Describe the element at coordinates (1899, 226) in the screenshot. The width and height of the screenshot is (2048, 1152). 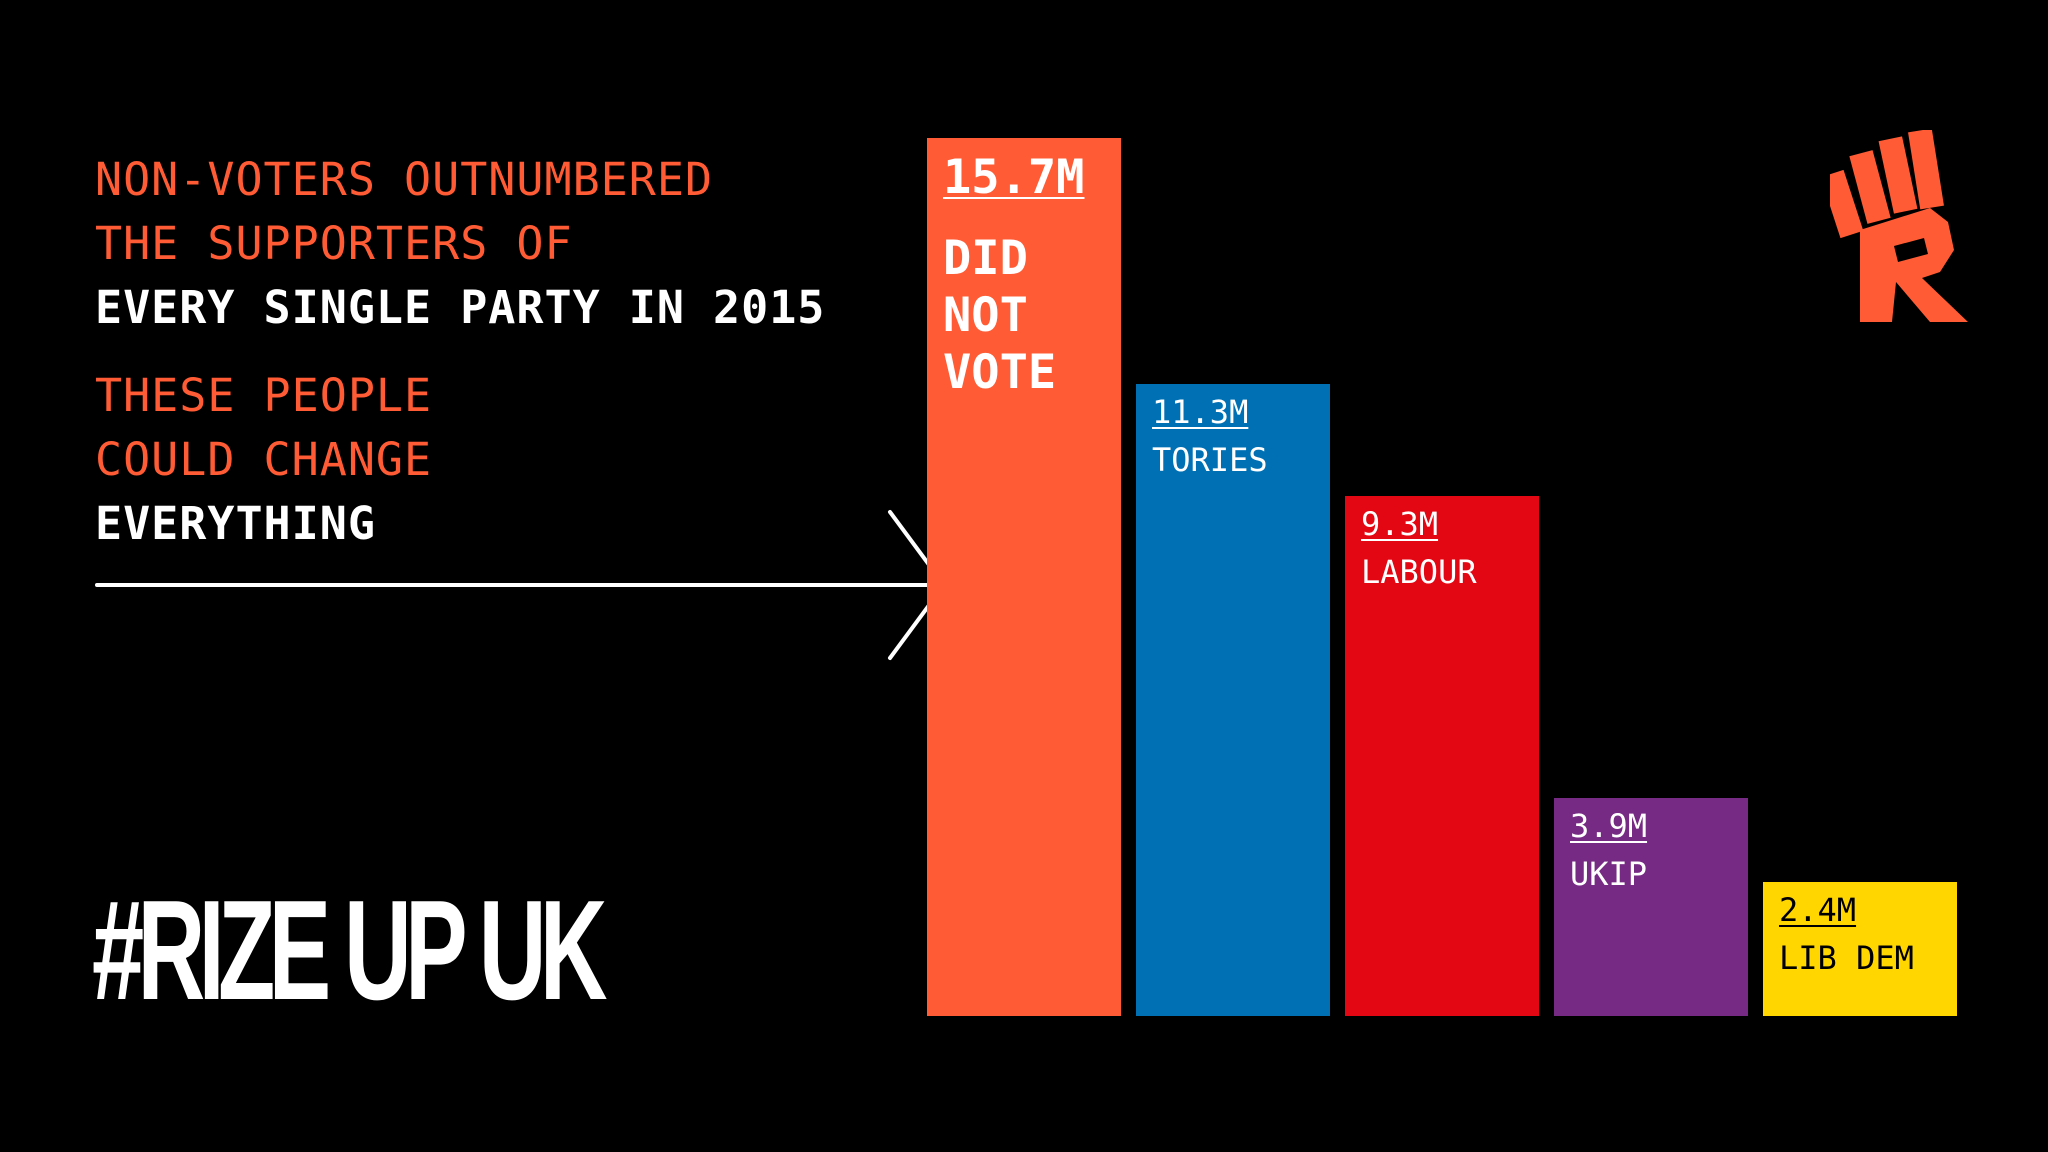
I see `raised-fist-r-icon` at that location.